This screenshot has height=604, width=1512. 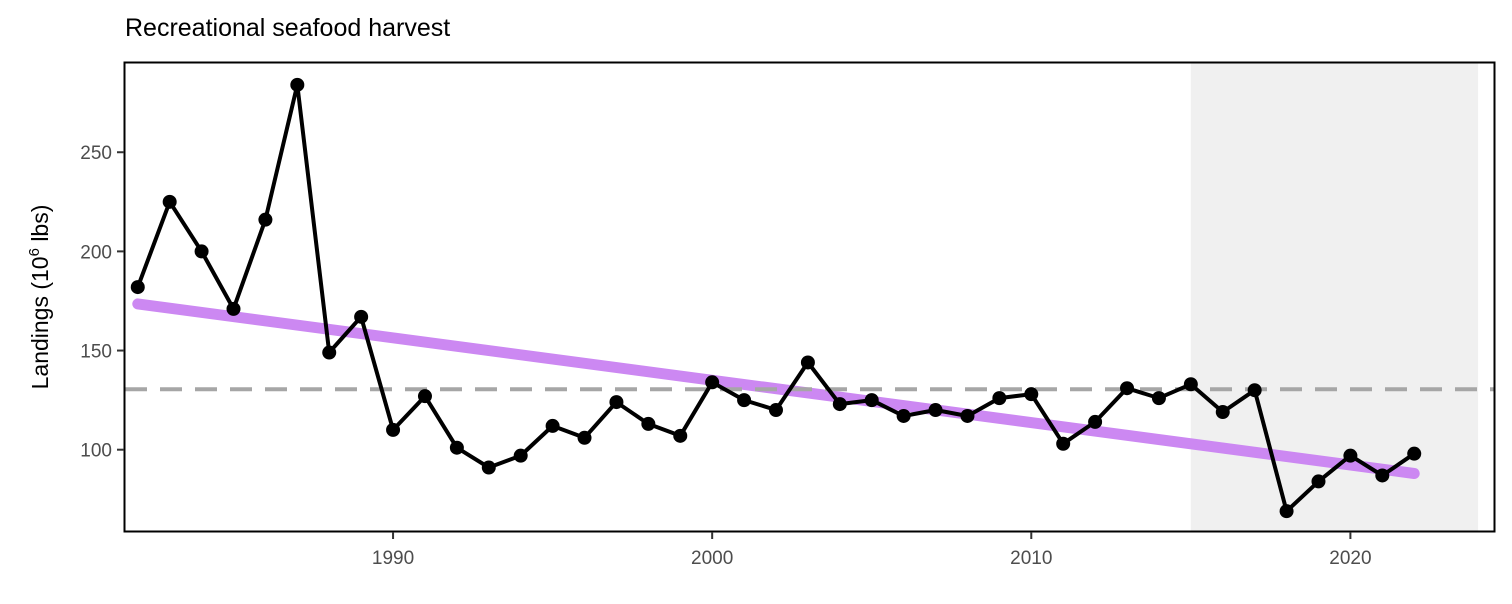 I want to click on x-tick-label: 1990, so click(x=393, y=558).